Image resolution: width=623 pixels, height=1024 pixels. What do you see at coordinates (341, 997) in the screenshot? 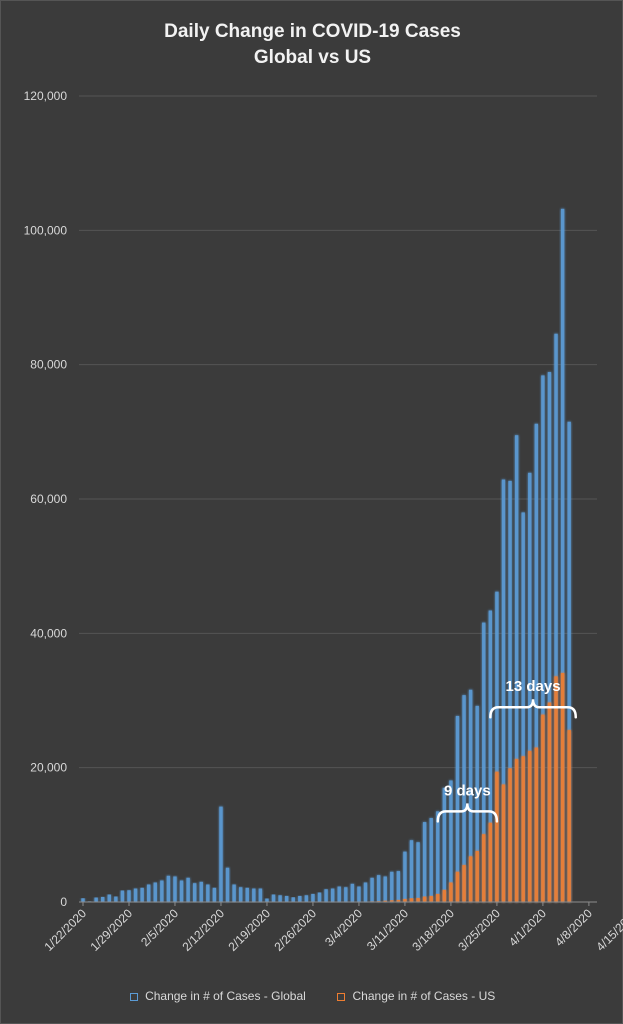
I see `legend-swatch-us` at bounding box center [341, 997].